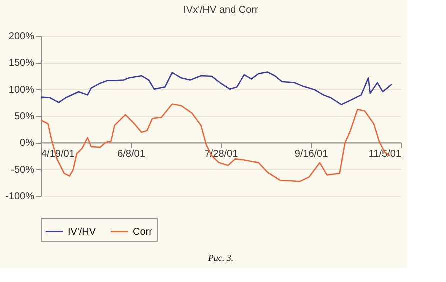  What do you see at coordinates (21, 64) in the screenshot?
I see `y-tick-label: 150%` at bounding box center [21, 64].